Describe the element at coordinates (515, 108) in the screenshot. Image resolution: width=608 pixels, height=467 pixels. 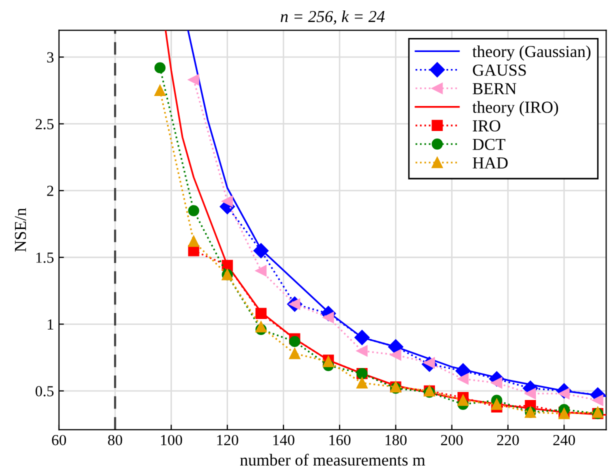
I see `legend-label: theory (IRO)` at that location.